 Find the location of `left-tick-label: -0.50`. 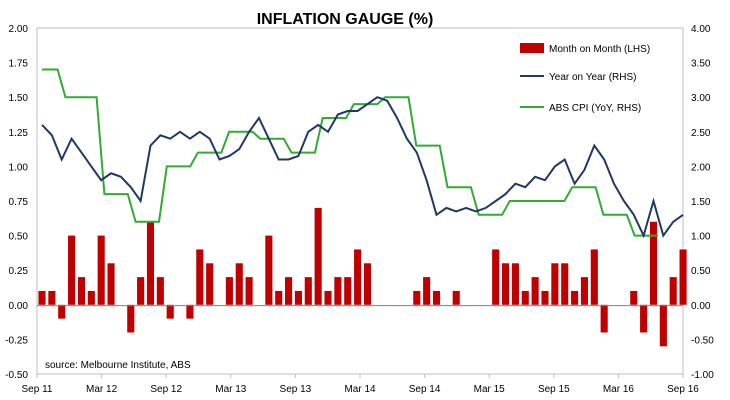

left-tick-label: -0.50 is located at coordinates (16, 375).